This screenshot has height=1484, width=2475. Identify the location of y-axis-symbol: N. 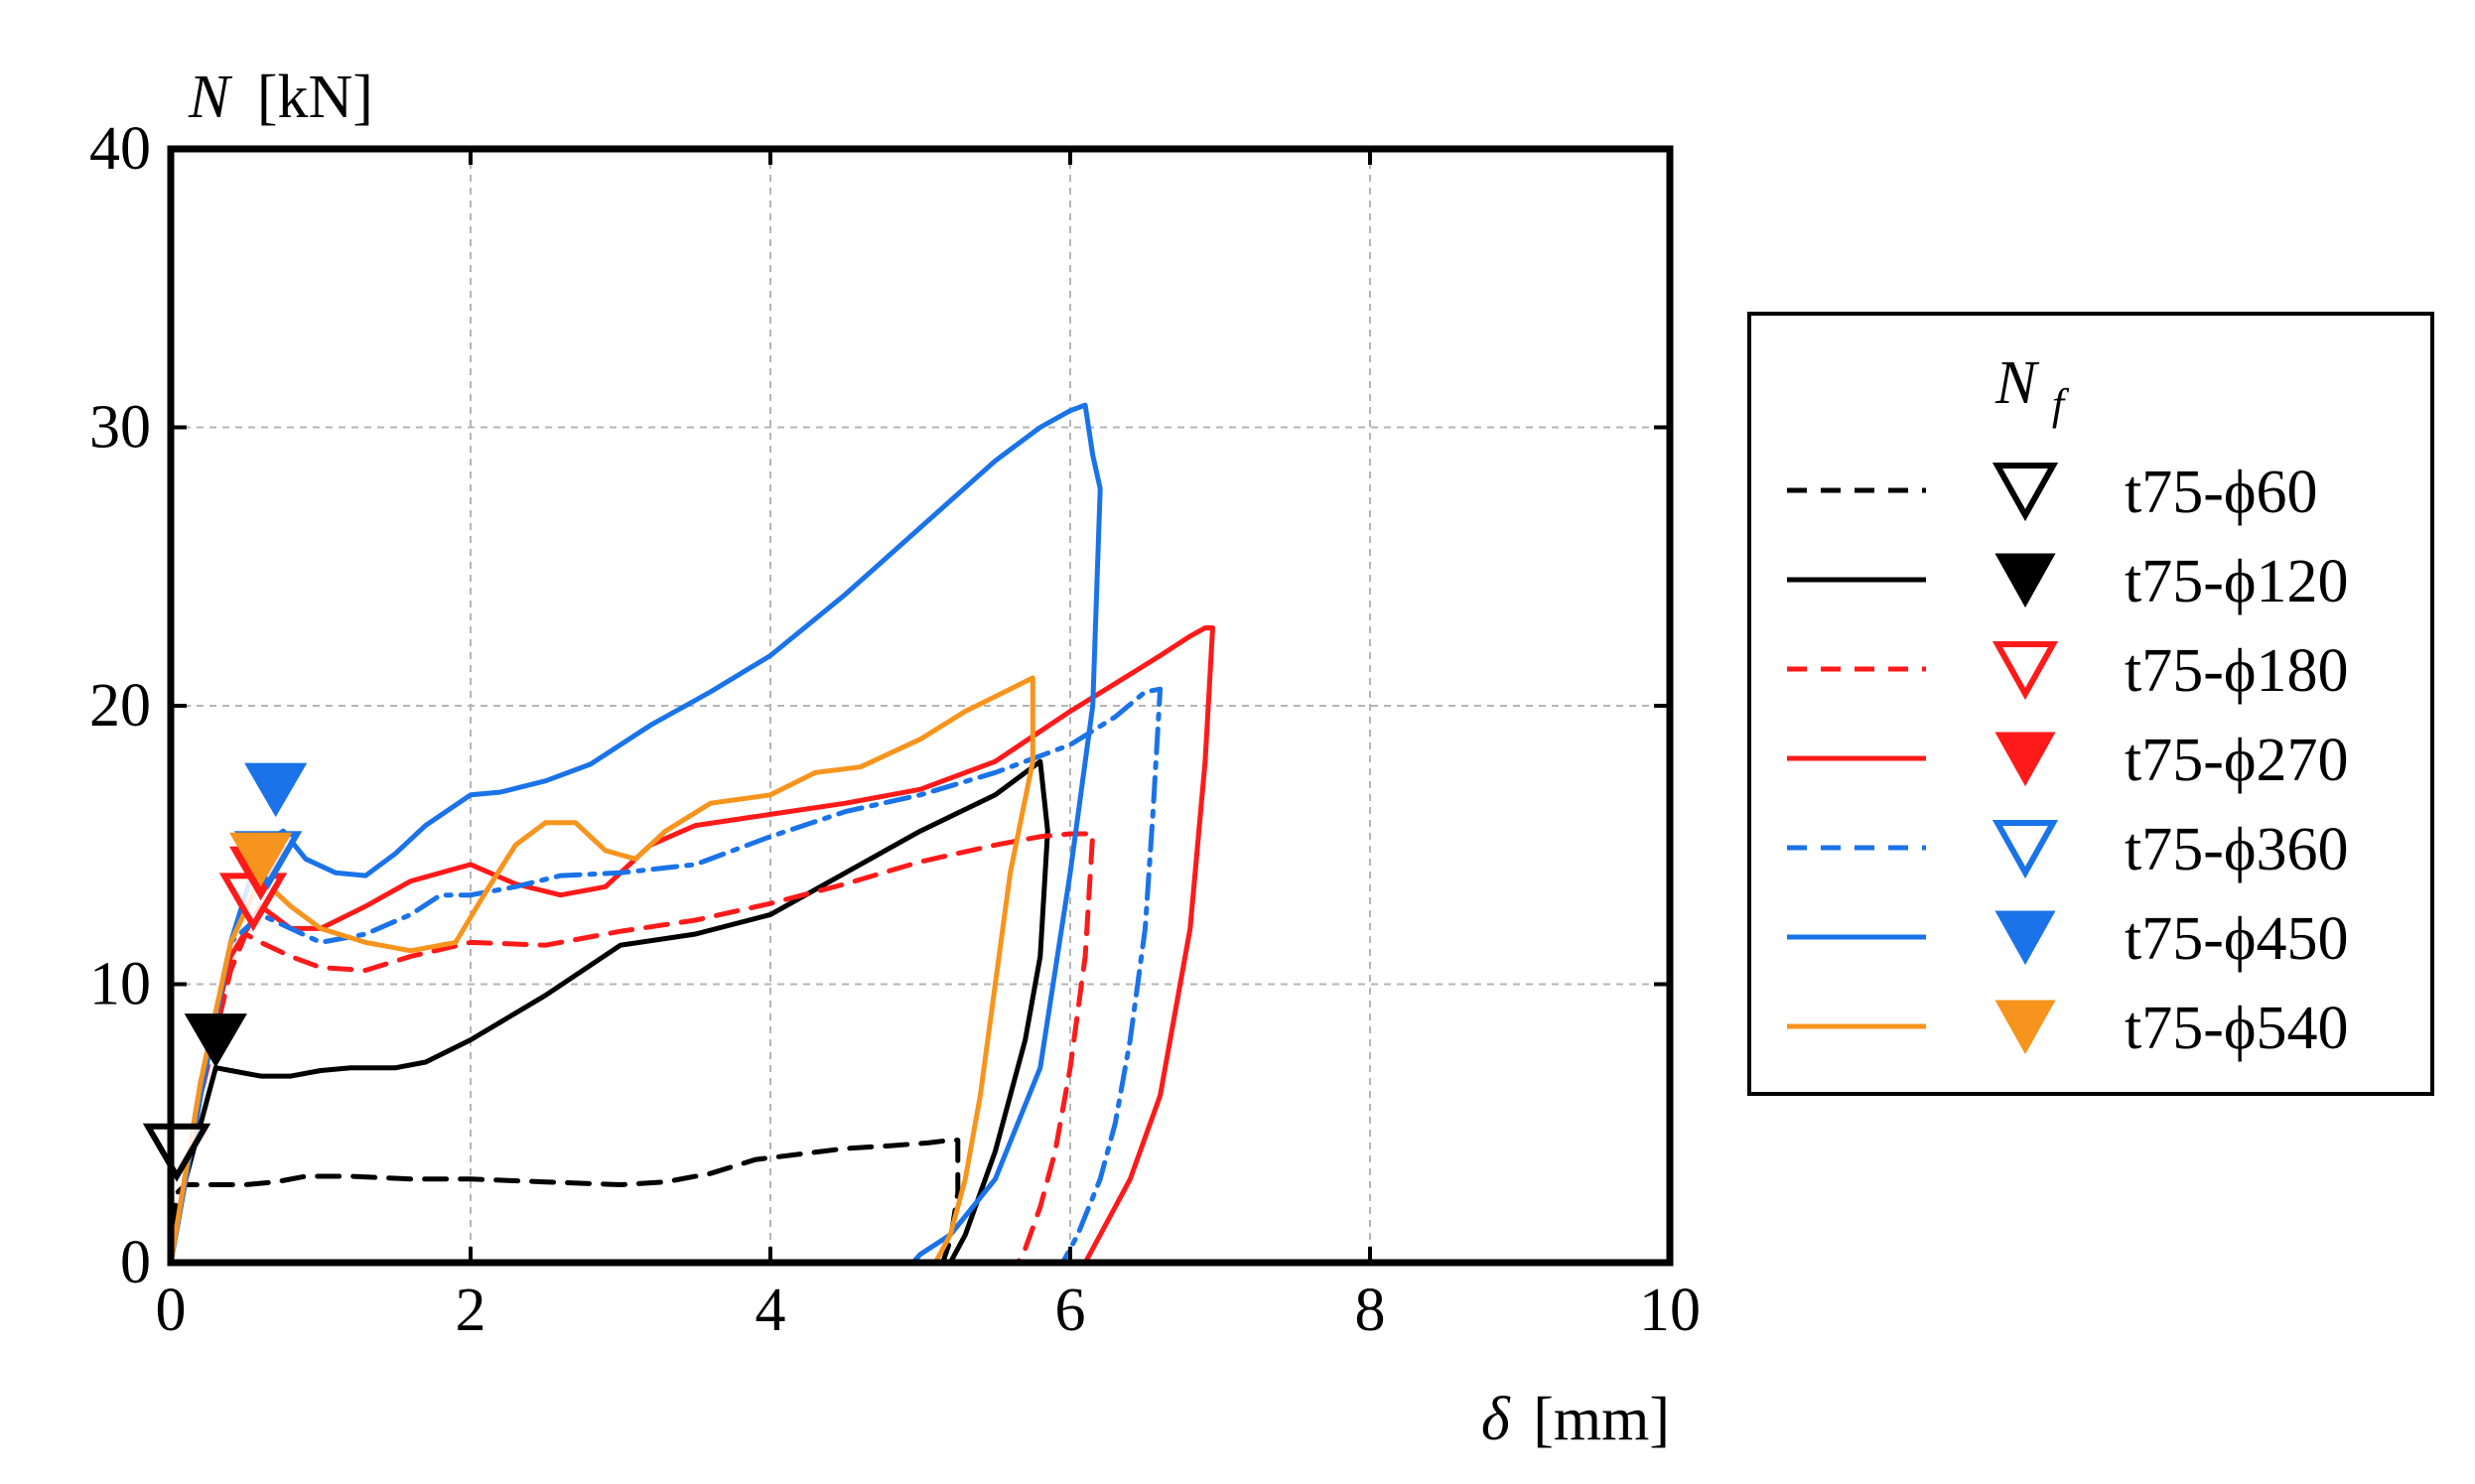
(210, 97).